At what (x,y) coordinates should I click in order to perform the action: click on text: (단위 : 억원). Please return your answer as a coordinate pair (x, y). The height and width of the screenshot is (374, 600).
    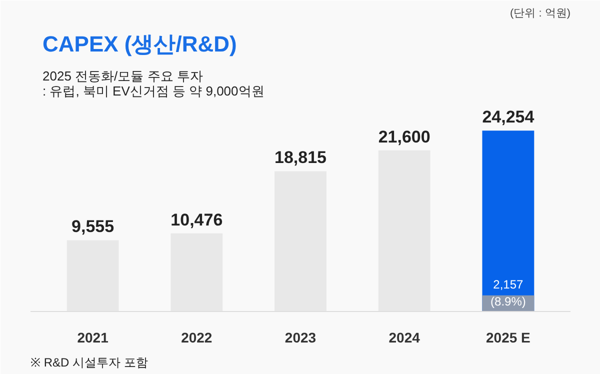
    Looking at the image, I should click on (540, 14).